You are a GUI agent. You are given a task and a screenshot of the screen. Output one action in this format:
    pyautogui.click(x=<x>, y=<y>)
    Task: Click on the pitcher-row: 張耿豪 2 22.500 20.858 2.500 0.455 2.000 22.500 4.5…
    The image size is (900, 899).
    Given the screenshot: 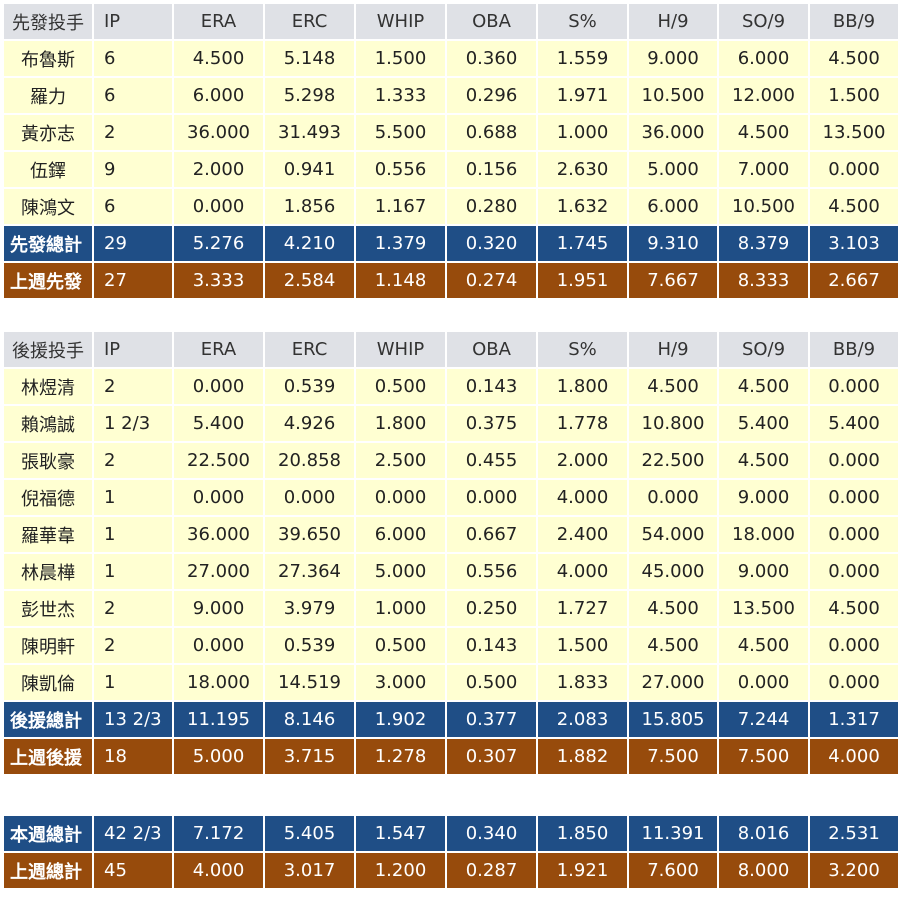 What is the action you would take?
    pyautogui.click(x=451, y=460)
    